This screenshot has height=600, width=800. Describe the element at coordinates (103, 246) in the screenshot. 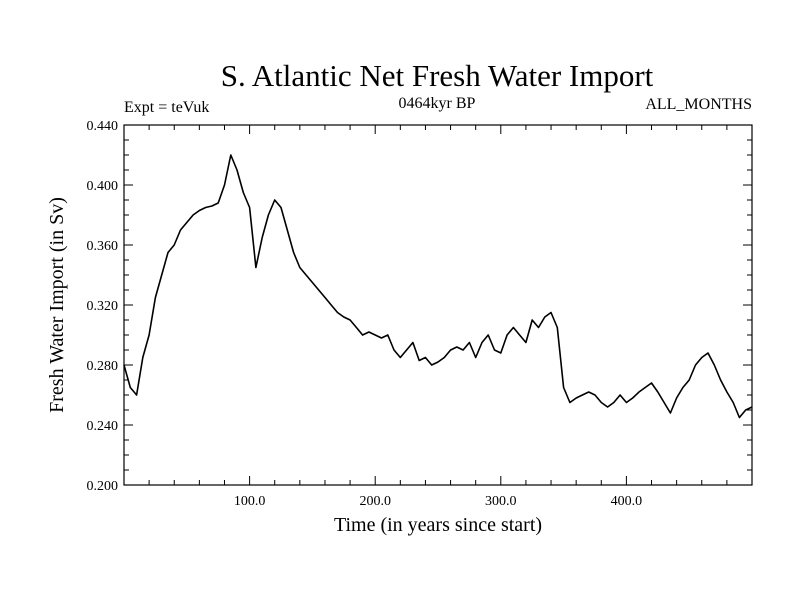

I see `y-tick-label: 0.360` at that location.